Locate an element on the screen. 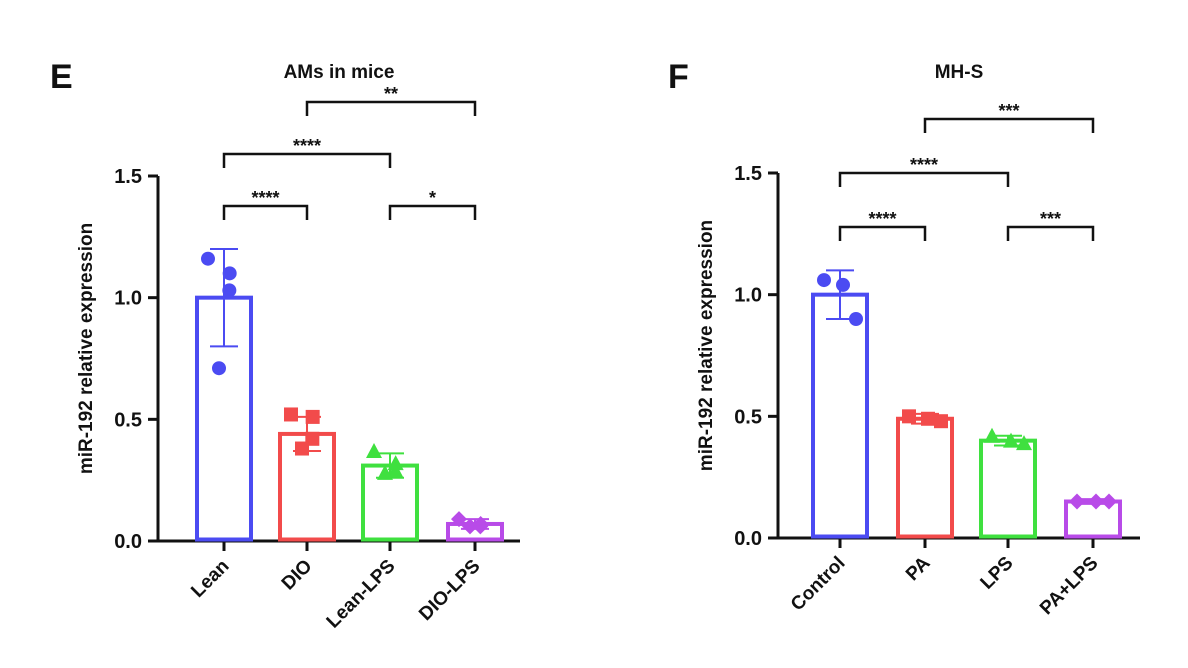  chart-title: AMs in mice is located at coordinates (339, 72).